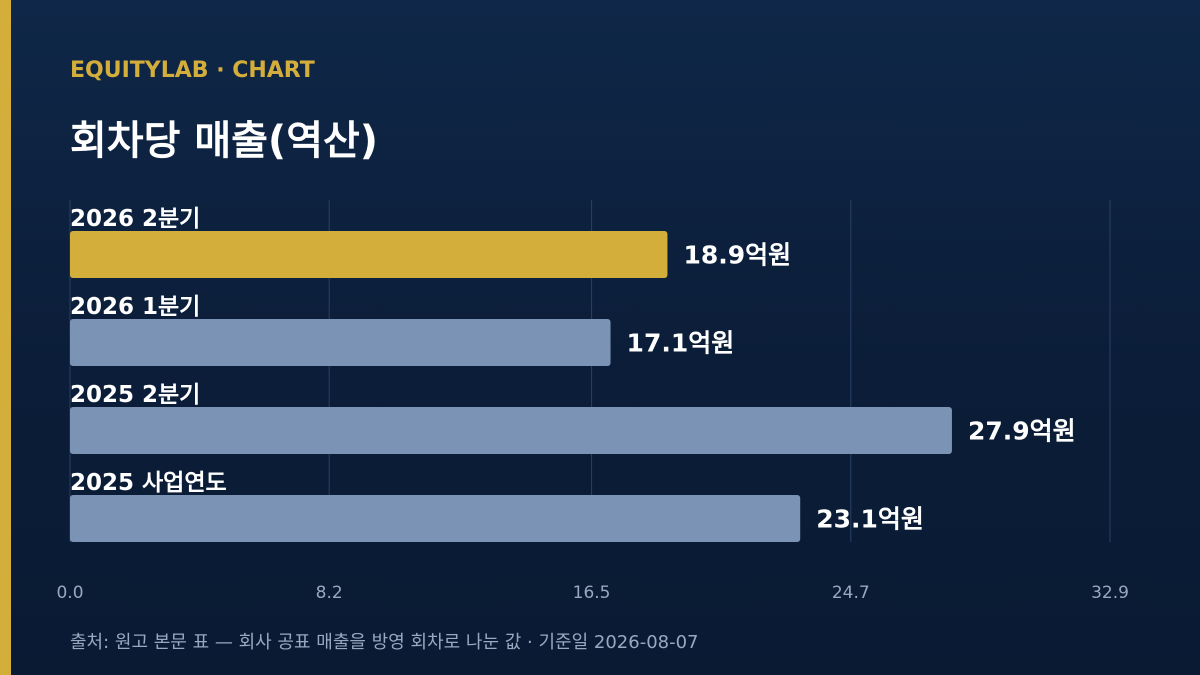 The width and height of the screenshot is (1200, 675). Describe the element at coordinates (851, 593) in the screenshot. I see `x-tick-label: 24.7` at that location.